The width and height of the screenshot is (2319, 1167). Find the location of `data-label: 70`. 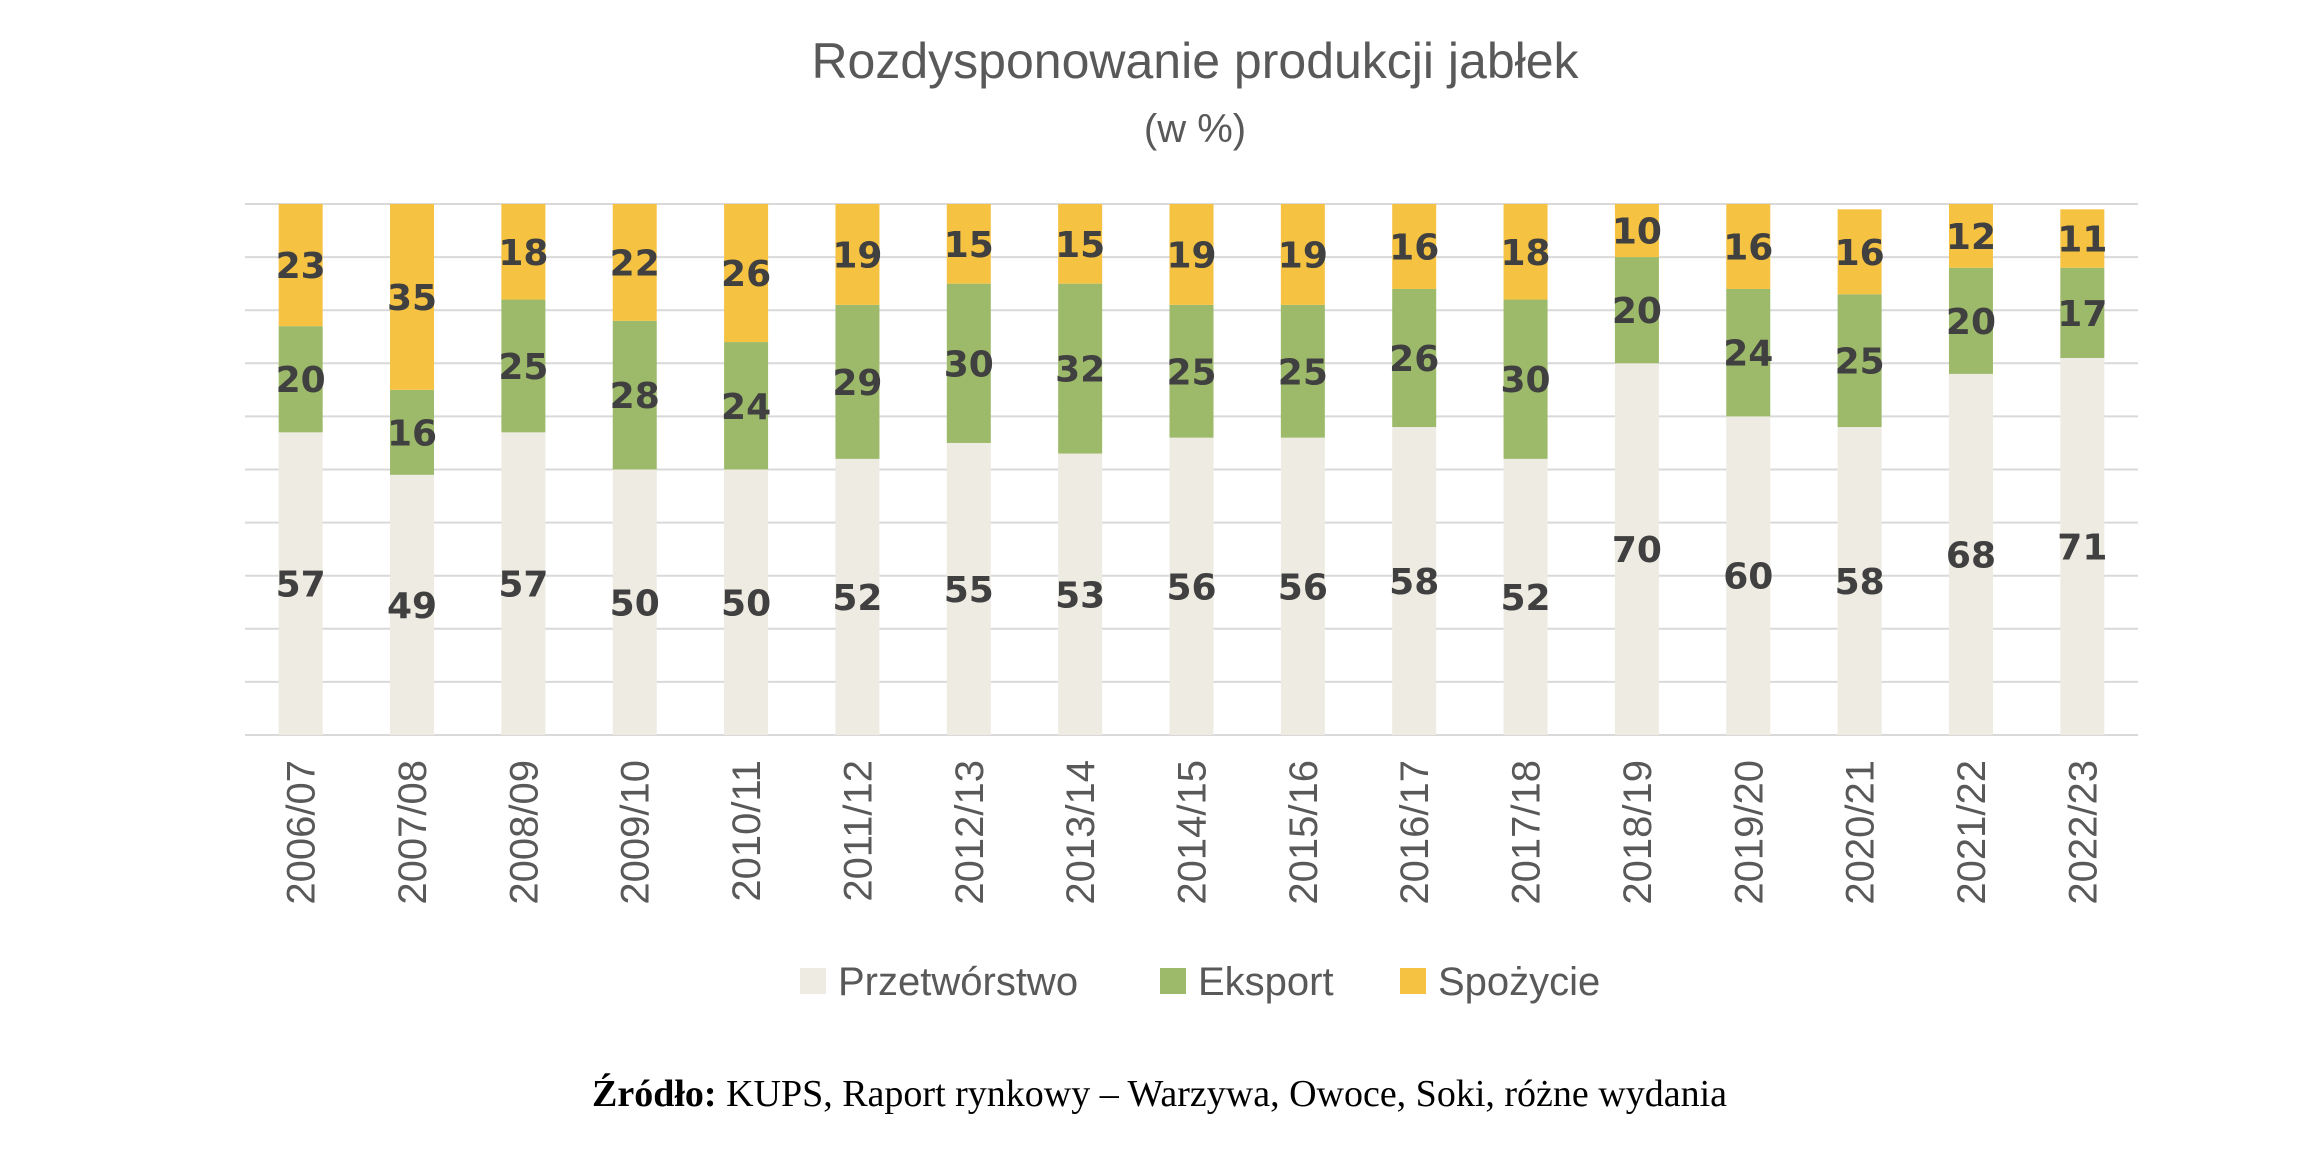

data-label: 70 is located at coordinates (1637, 550).